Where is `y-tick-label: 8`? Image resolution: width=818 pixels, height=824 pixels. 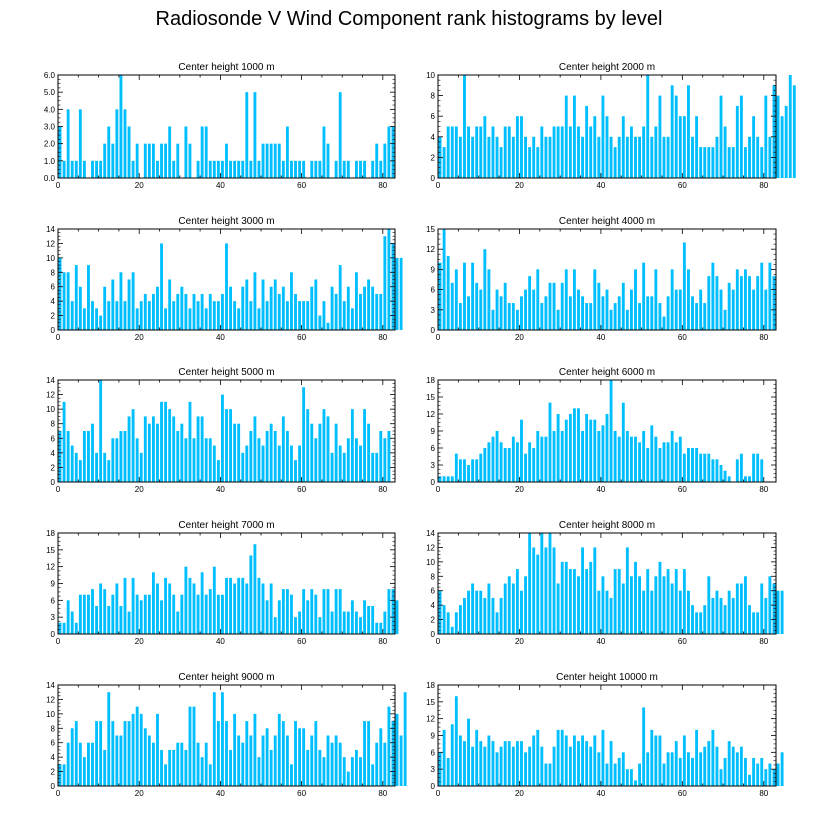
y-tick-label: 8 is located at coordinates (433, 96).